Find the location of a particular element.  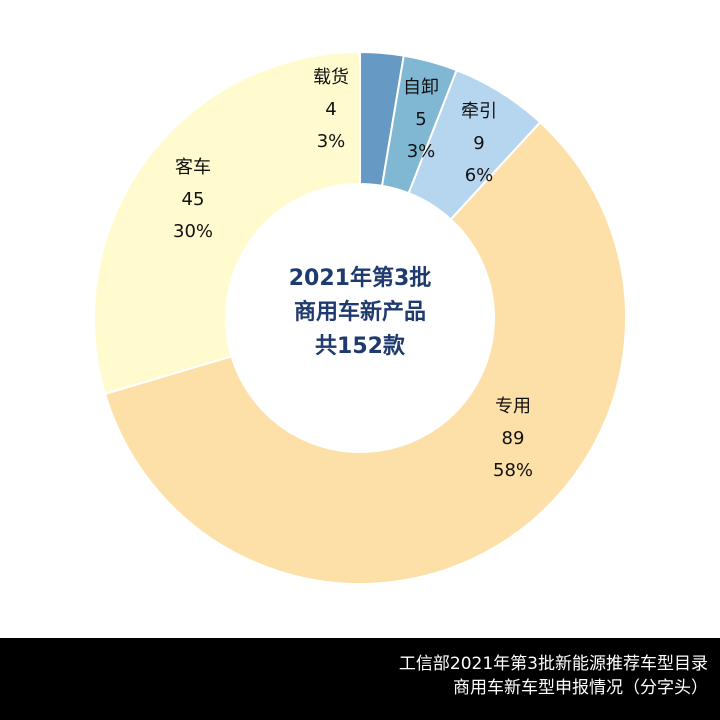

footer-line1: 工信部2021年第3批新能源推荐车型目录 is located at coordinates (553, 664).